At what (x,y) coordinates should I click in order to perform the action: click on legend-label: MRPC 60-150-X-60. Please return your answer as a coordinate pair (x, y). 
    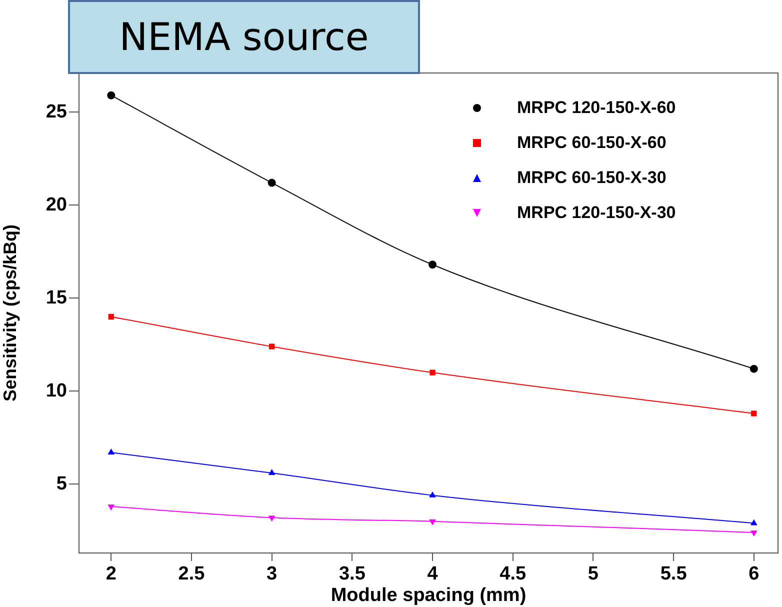
    Looking at the image, I should click on (591, 143).